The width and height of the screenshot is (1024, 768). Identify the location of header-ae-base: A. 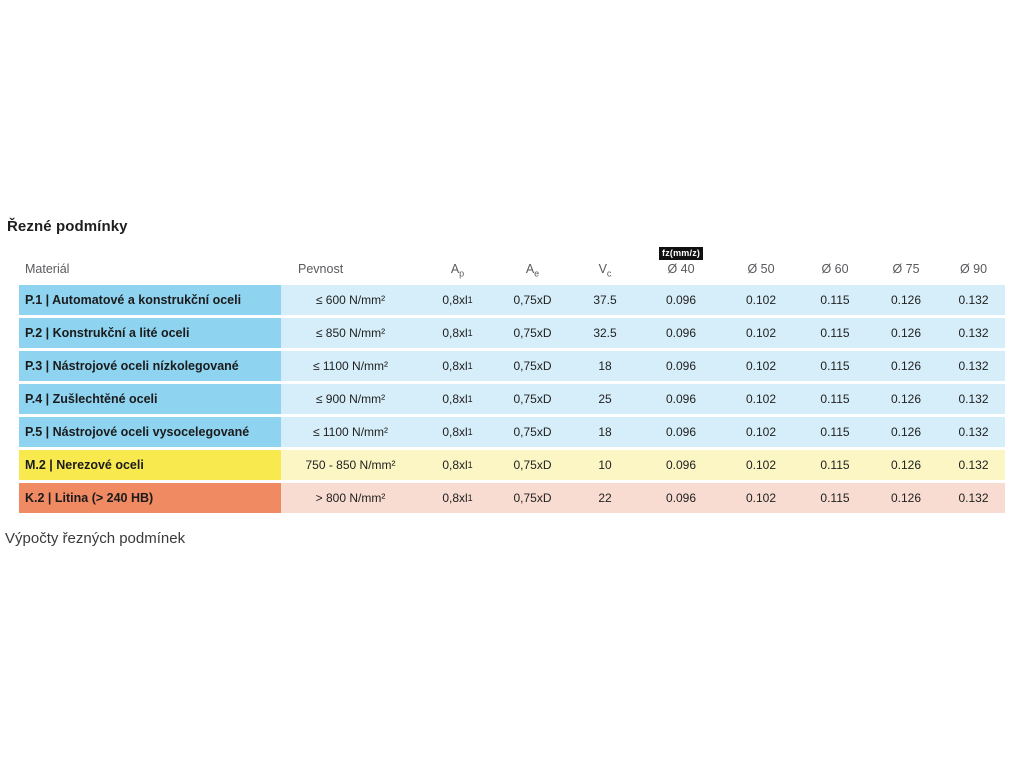
(530, 268).